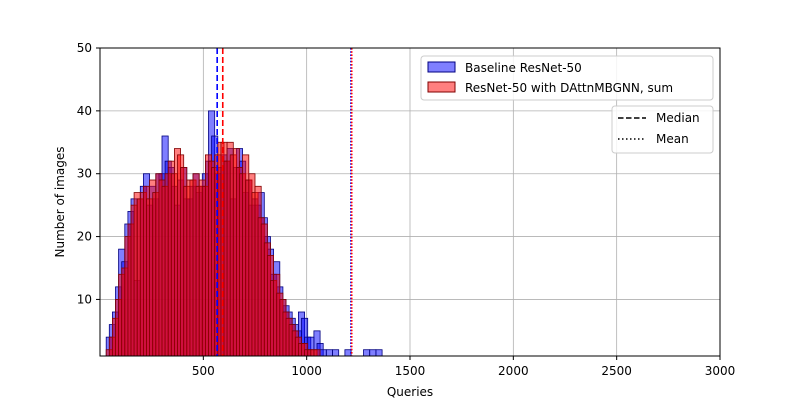  What do you see at coordinates (662, 129) in the screenshot?
I see `legend-stats: Median Mean` at bounding box center [662, 129].